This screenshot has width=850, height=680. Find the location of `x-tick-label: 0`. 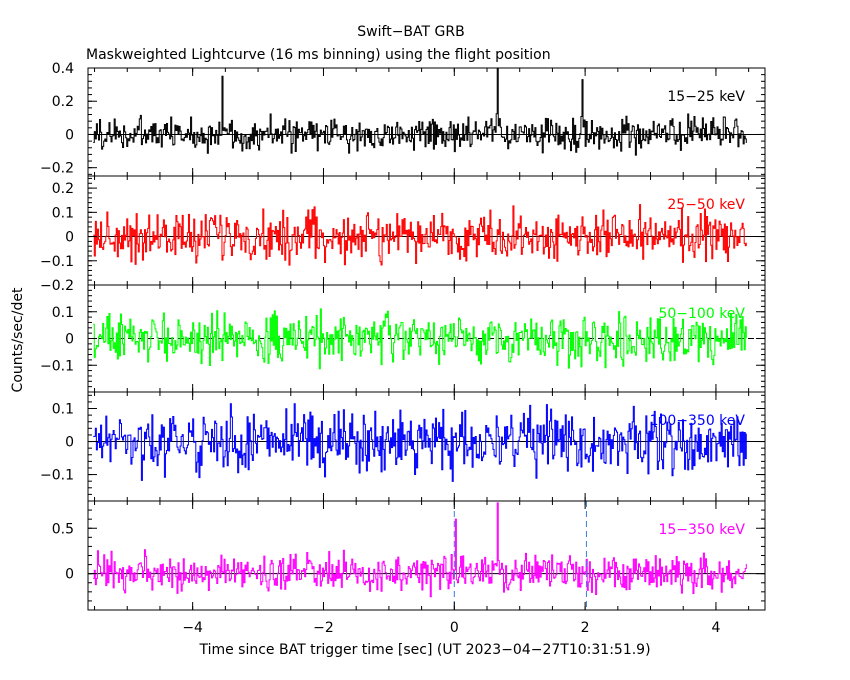

x-tick-label: 0 is located at coordinates (454, 628).